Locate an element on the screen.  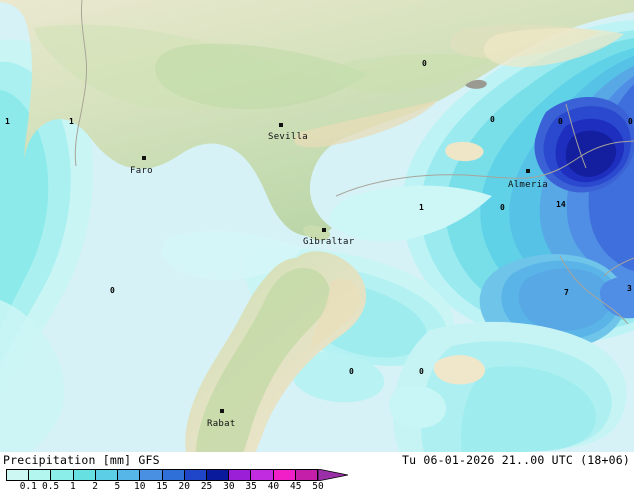
colorbar-tick-label: 45 is located at coordinates (295, 485).